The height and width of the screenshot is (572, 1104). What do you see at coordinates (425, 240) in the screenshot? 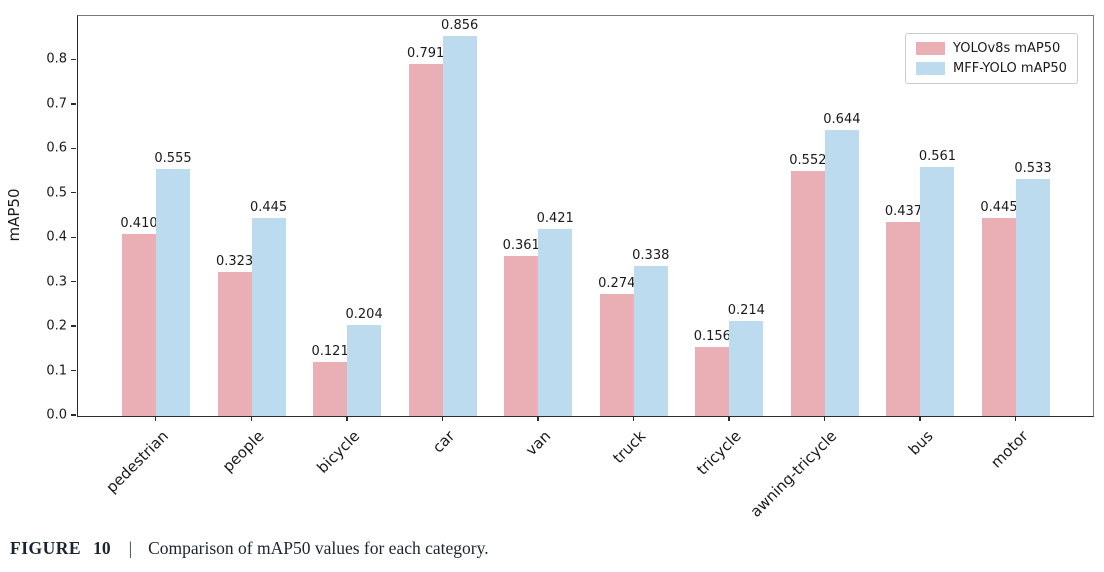
I see `bar-yolov8s-car` at bounding box center [425, 240].